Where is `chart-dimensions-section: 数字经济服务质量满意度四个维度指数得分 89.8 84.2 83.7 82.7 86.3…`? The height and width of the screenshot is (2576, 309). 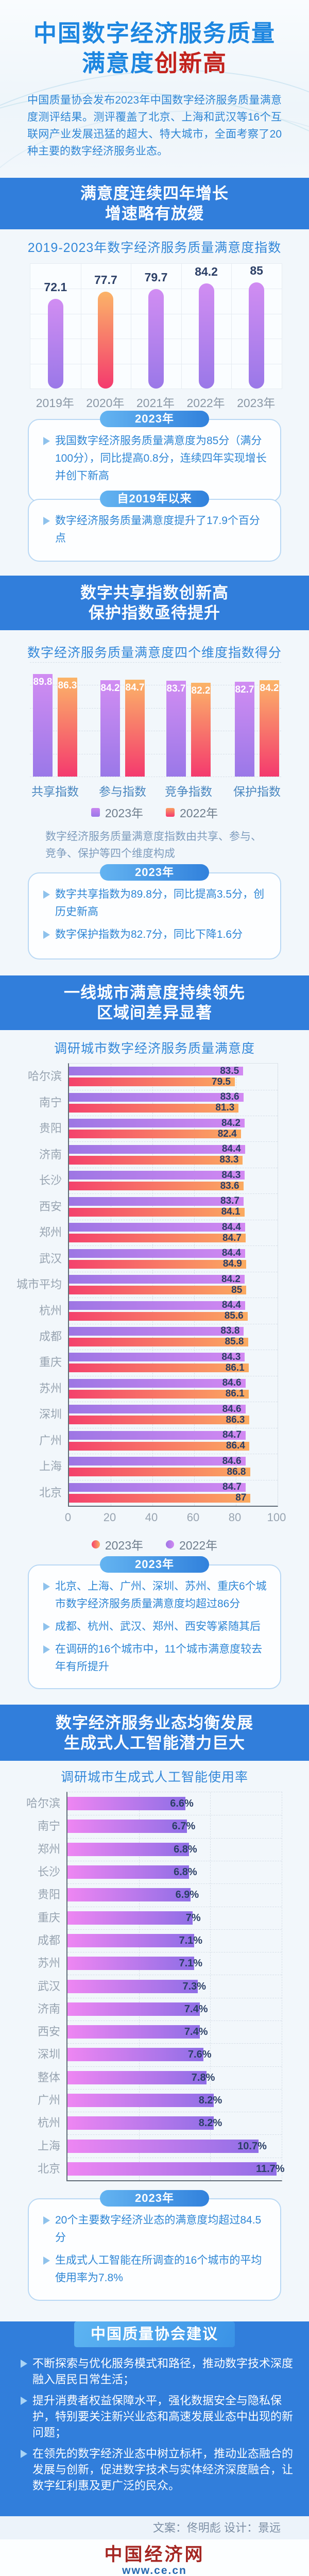 chart-dimensions-section: 数字经济服务质量满意度四个维度指数得分 89.8 84.2 83.7 82.7 86.3… is located at coordinates (154, 747).